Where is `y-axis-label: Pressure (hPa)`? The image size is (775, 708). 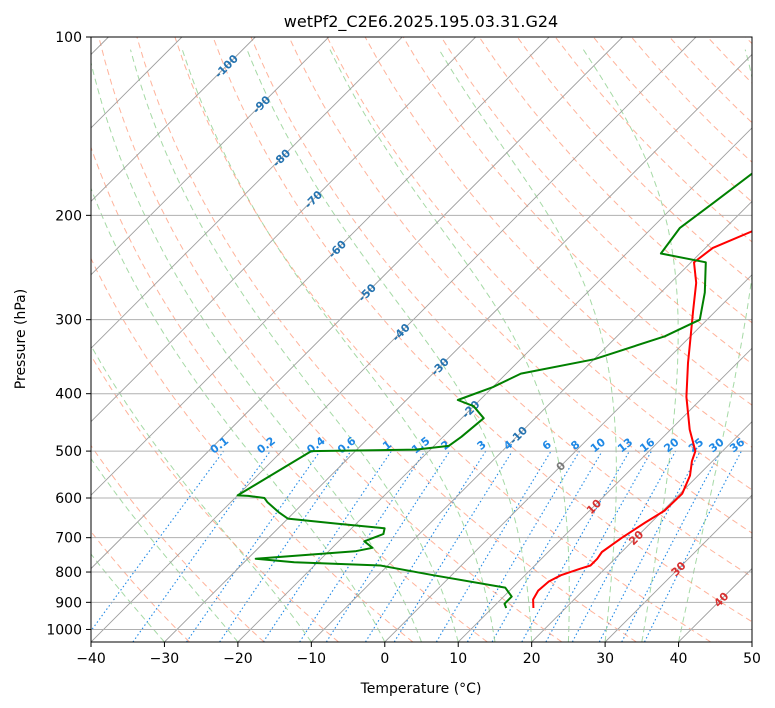
y-axis-label: Pressure (hPa) is located at coordinates (21, 339).